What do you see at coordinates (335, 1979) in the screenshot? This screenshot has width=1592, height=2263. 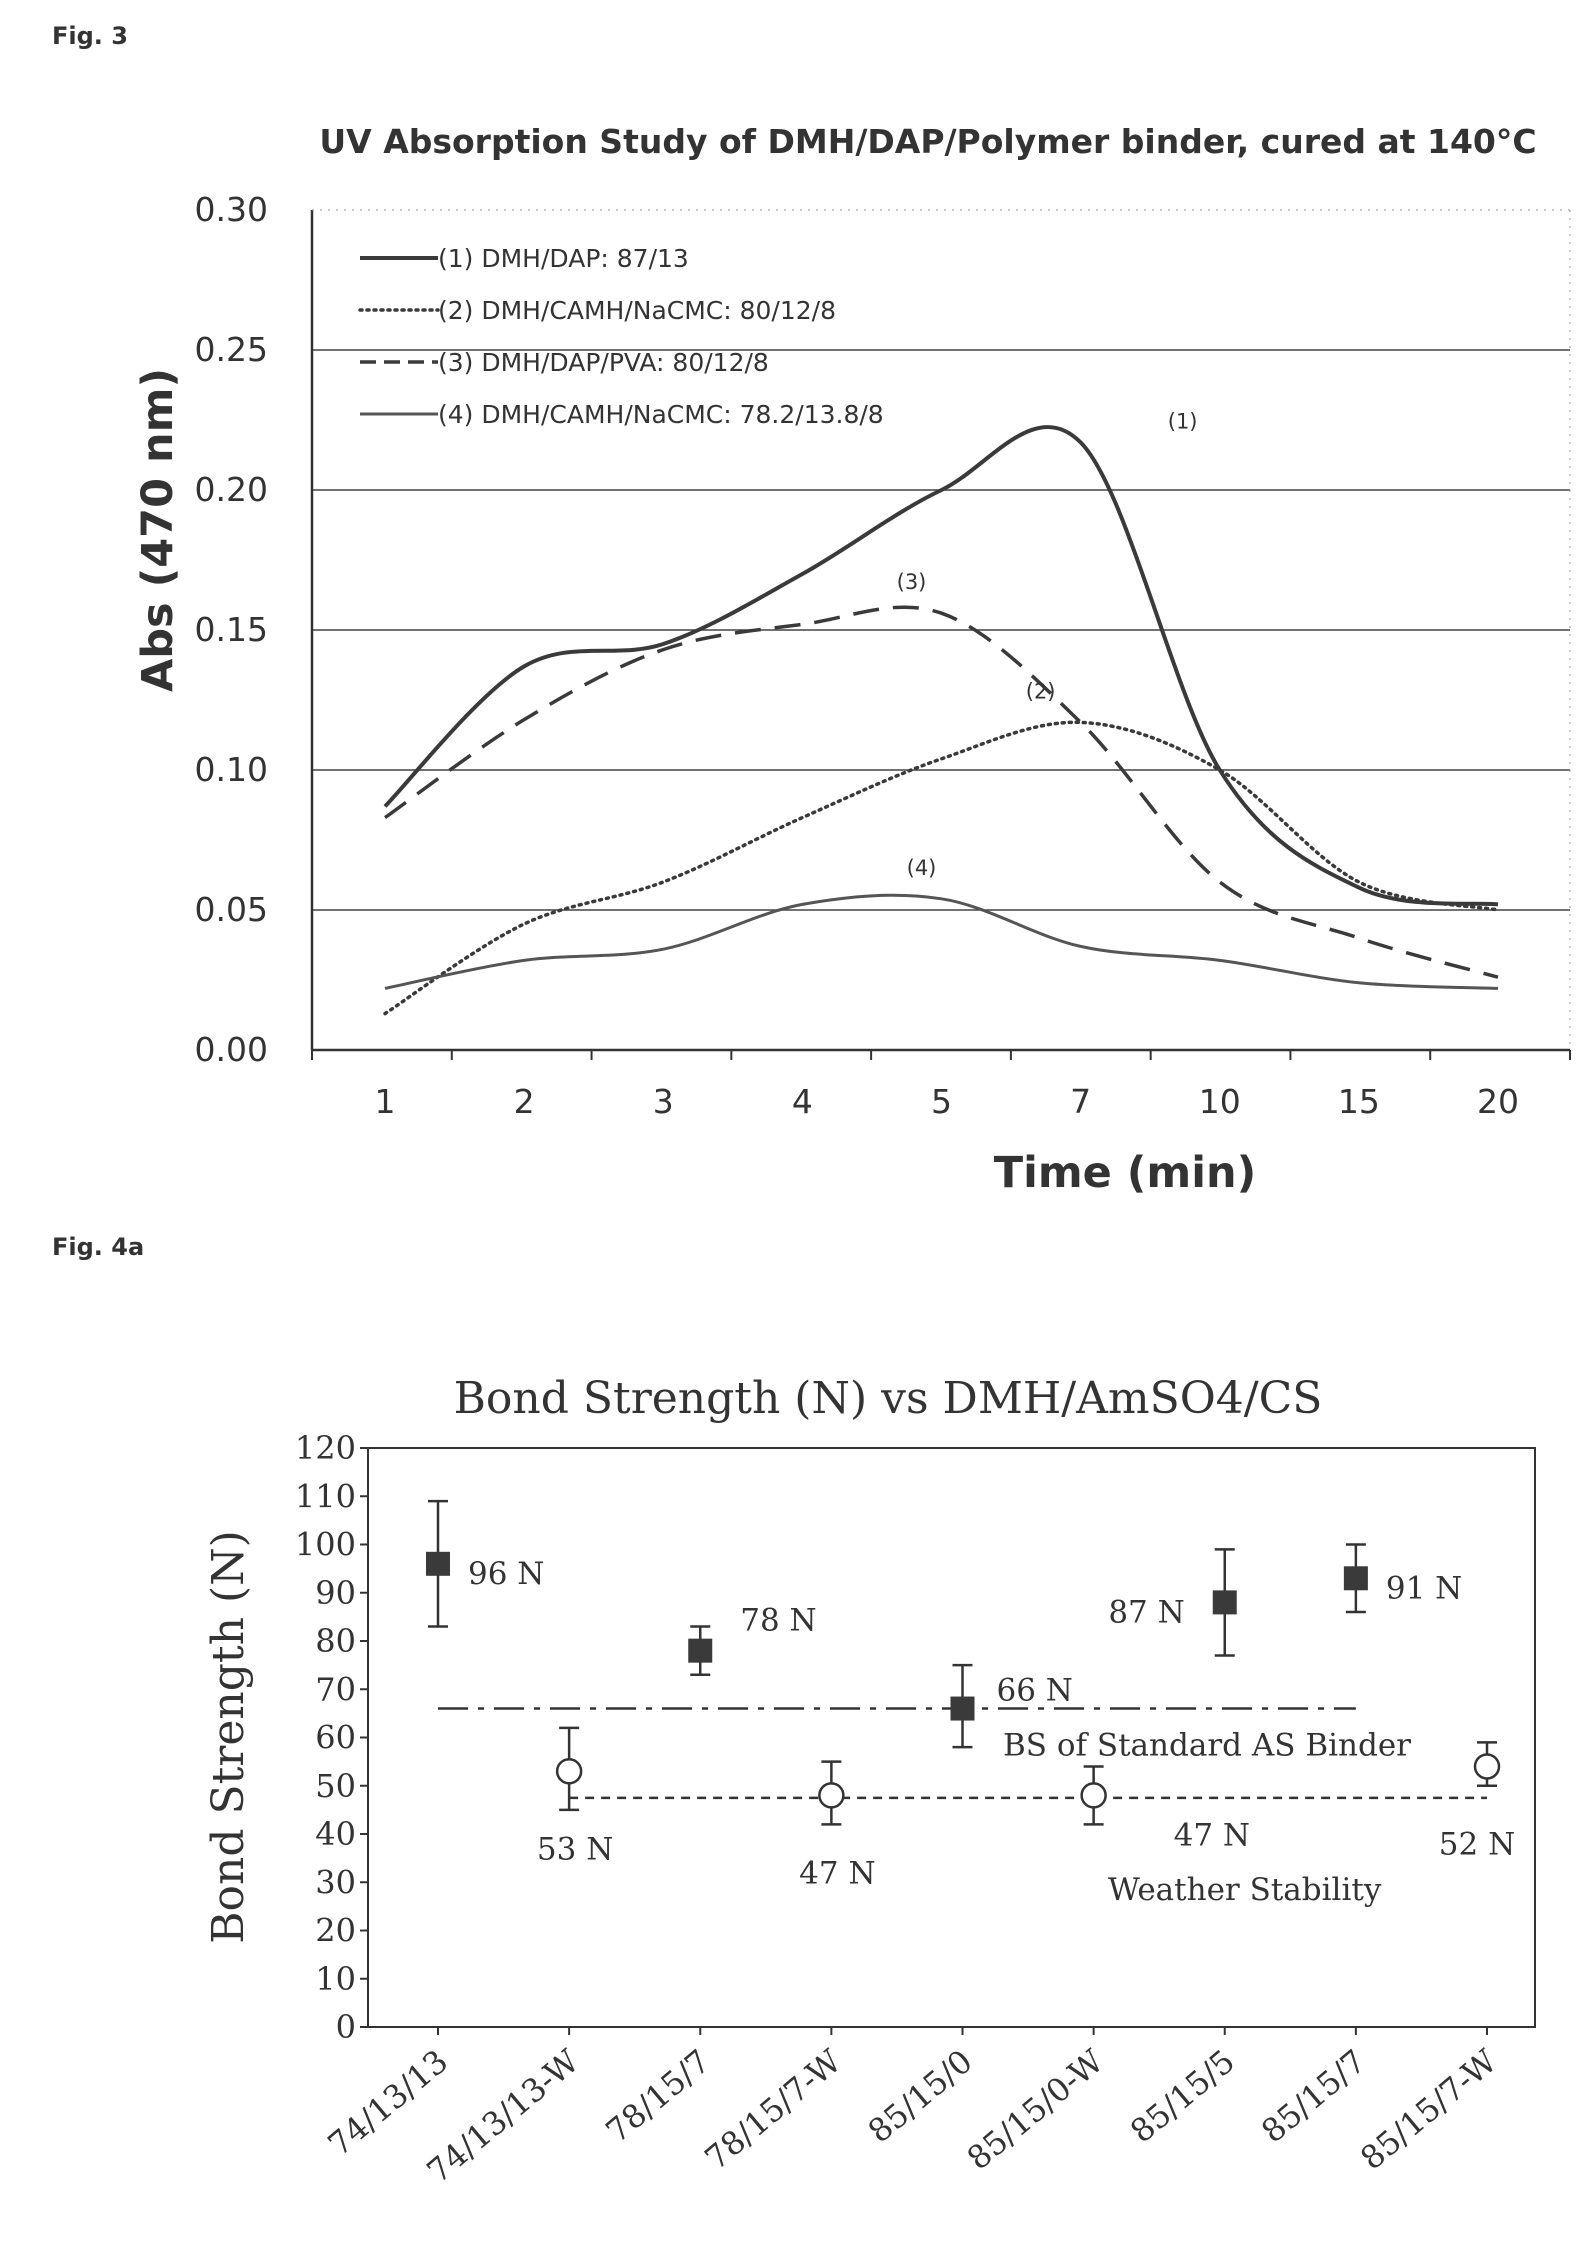 I see `y-tick-label: 10` at bounding box center [335, 1979].